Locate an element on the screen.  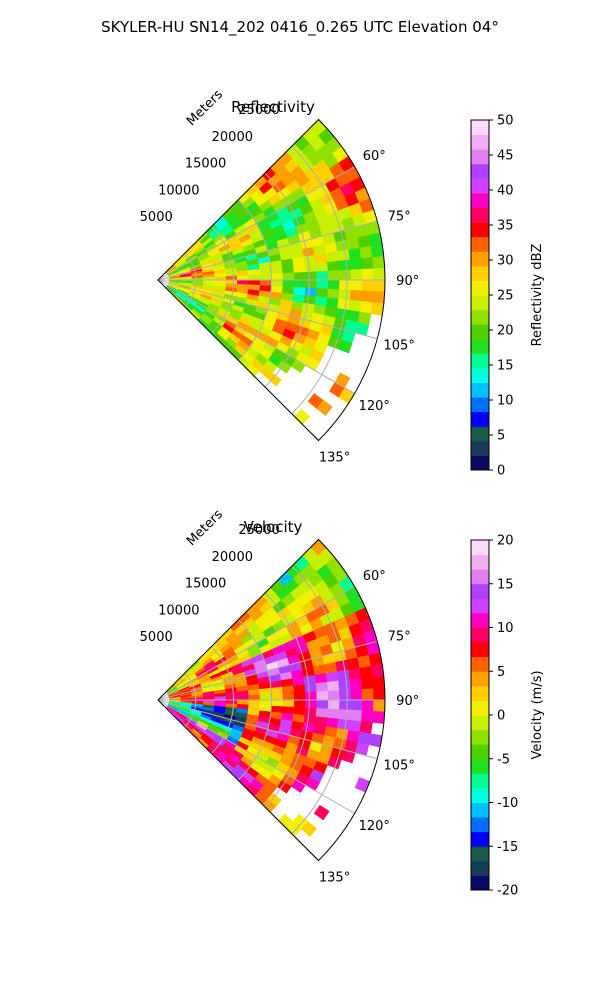
colorbar-tick-label: 10 is located at coordinates (505, 401).